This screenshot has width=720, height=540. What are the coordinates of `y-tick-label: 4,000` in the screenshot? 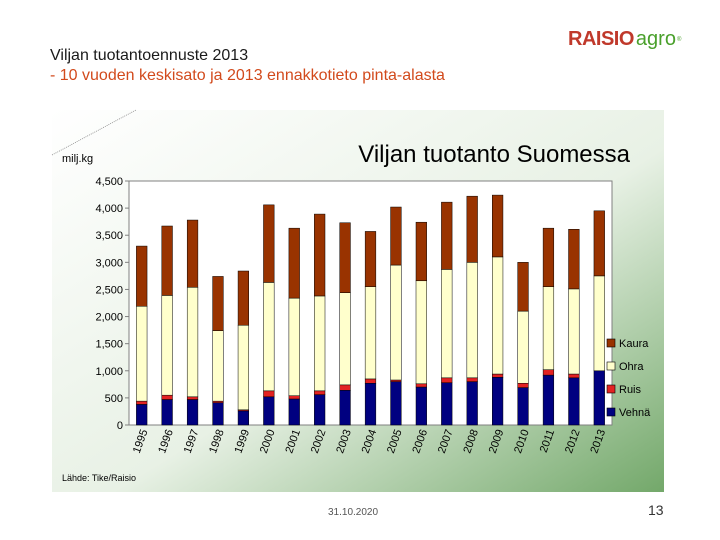 It's located at (109, 209).